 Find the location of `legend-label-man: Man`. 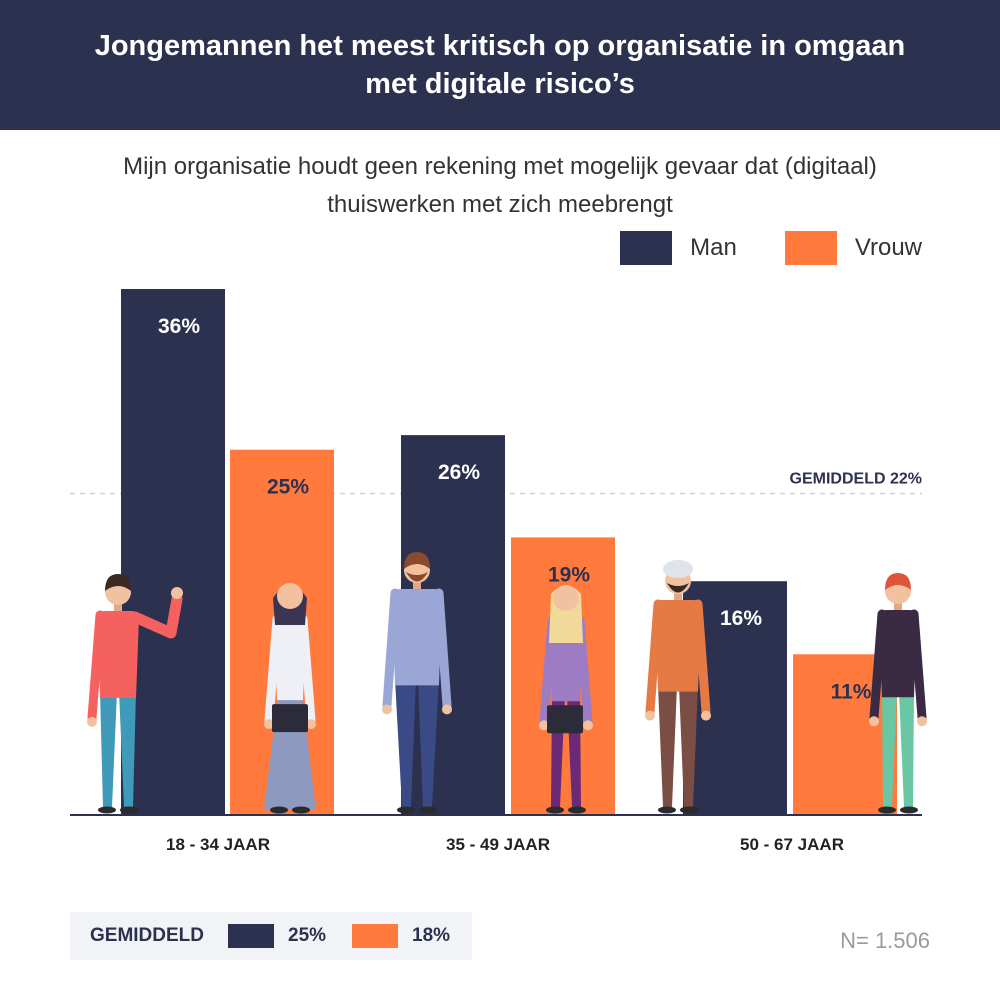

legend-label-man: Man is located at coordinates (713, 247).